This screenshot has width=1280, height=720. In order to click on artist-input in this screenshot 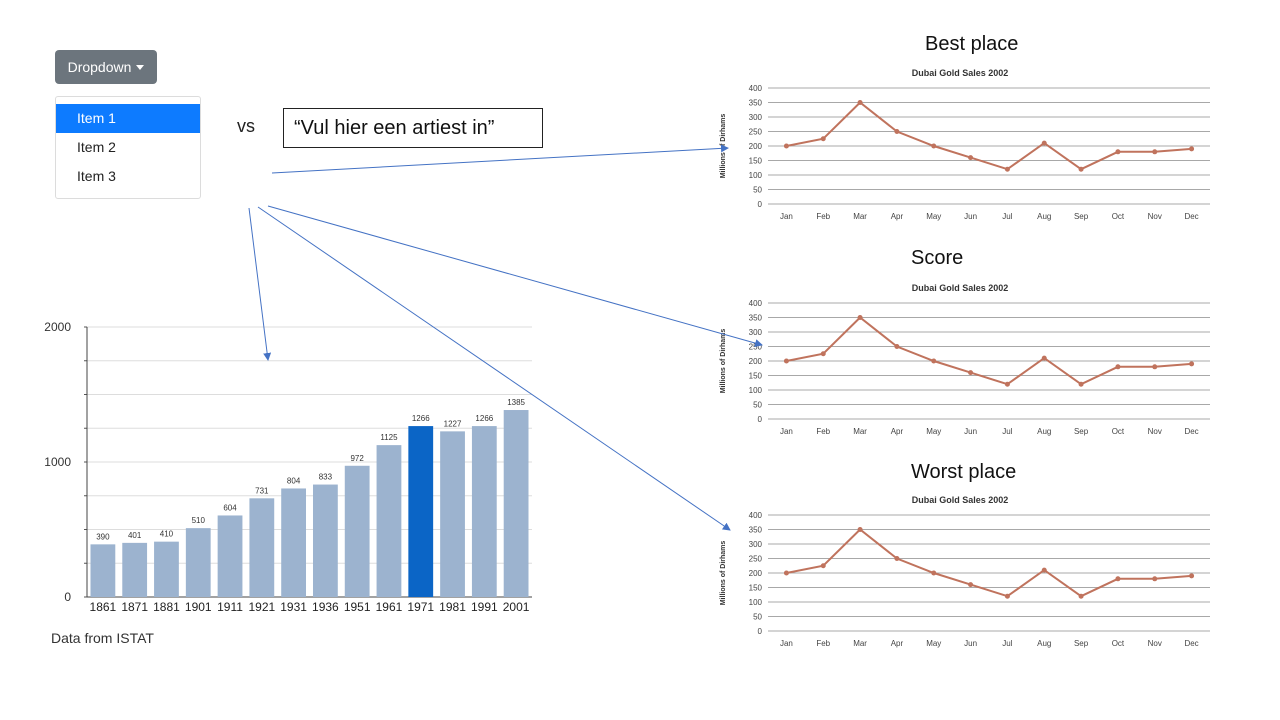, I will do `click(413, 128)`.